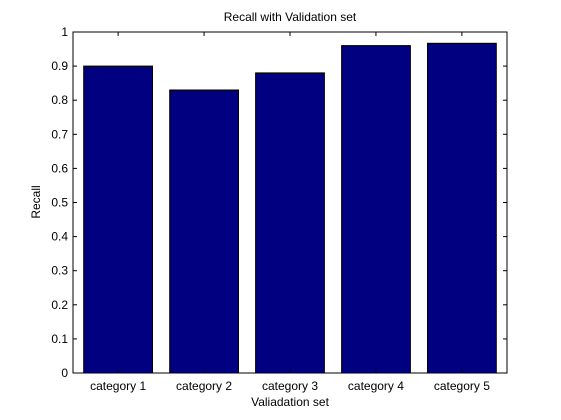 This screenshot has width=561, height=420. I want to click on x-tick-label: category 4, so click(376, 386).